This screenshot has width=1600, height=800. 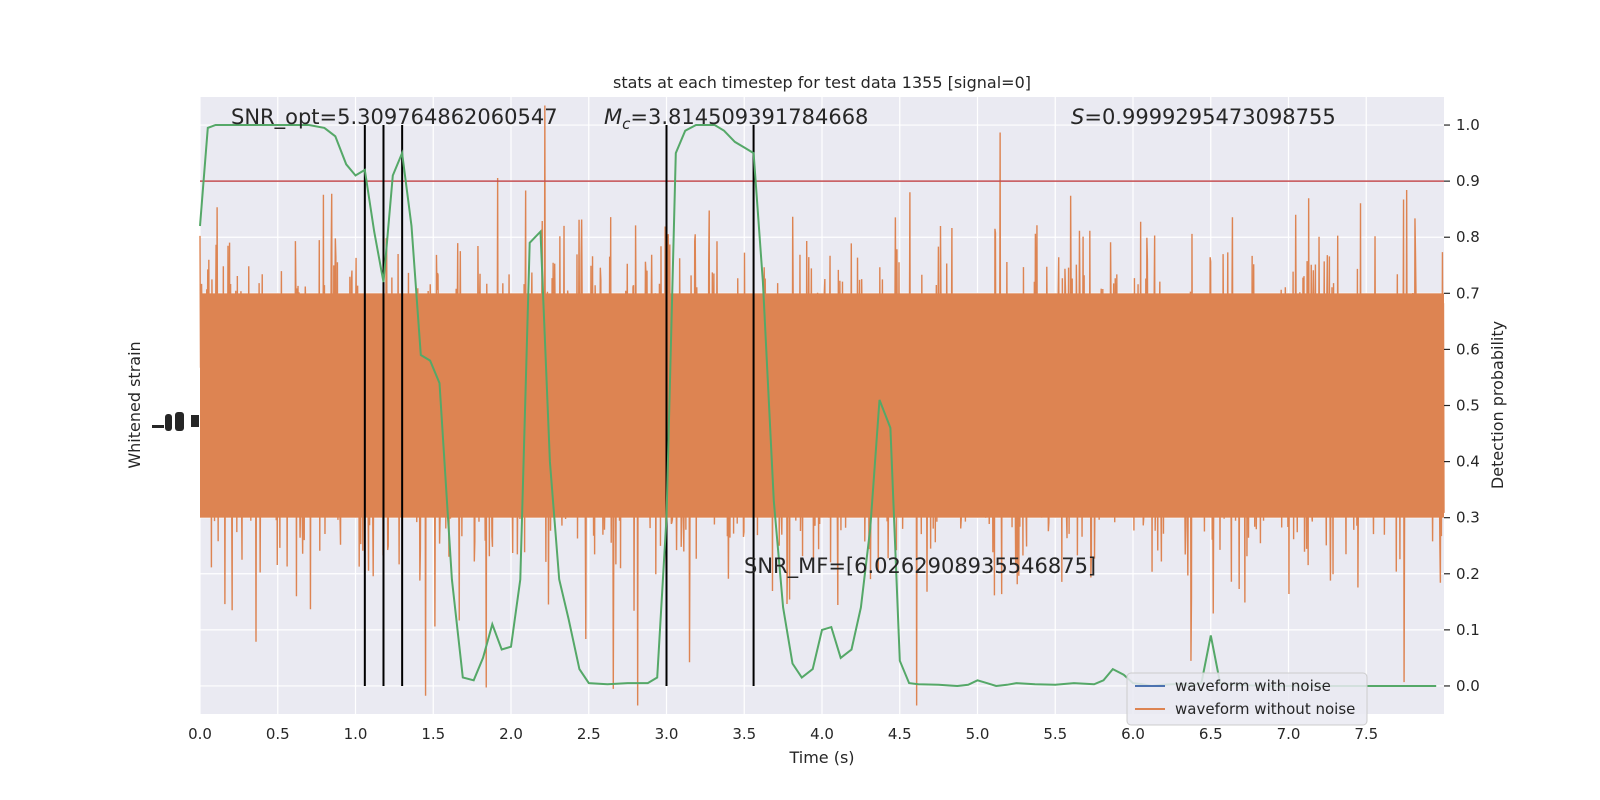 I want to click on y-tick-label: 0.9, so click(x=1468, y=181).